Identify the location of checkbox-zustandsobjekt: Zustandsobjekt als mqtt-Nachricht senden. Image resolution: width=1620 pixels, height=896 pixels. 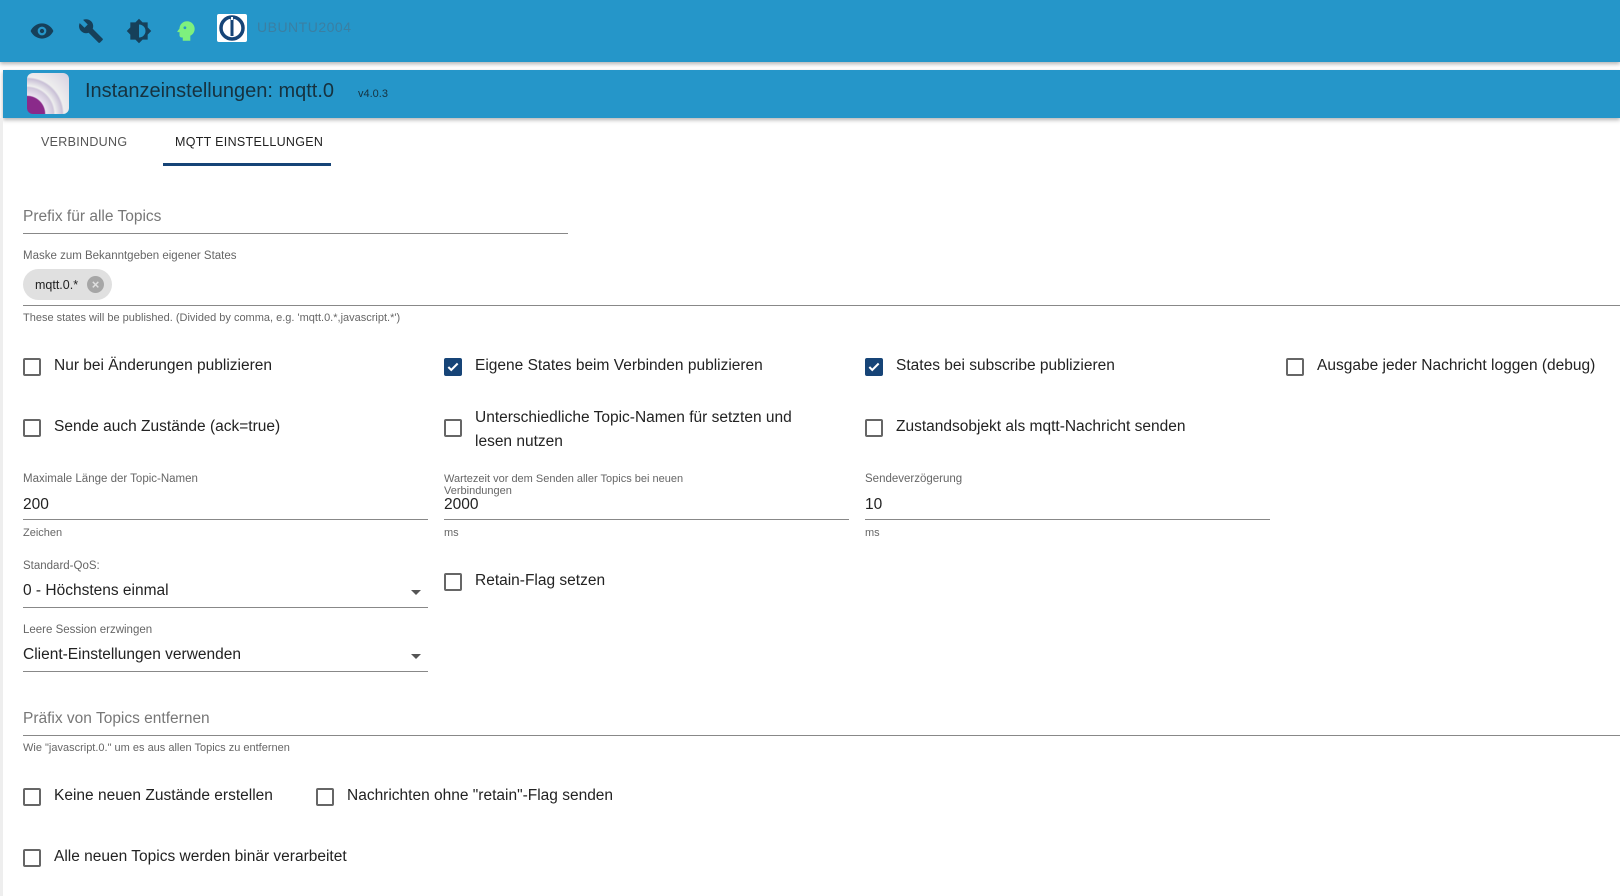
(1025, 428).